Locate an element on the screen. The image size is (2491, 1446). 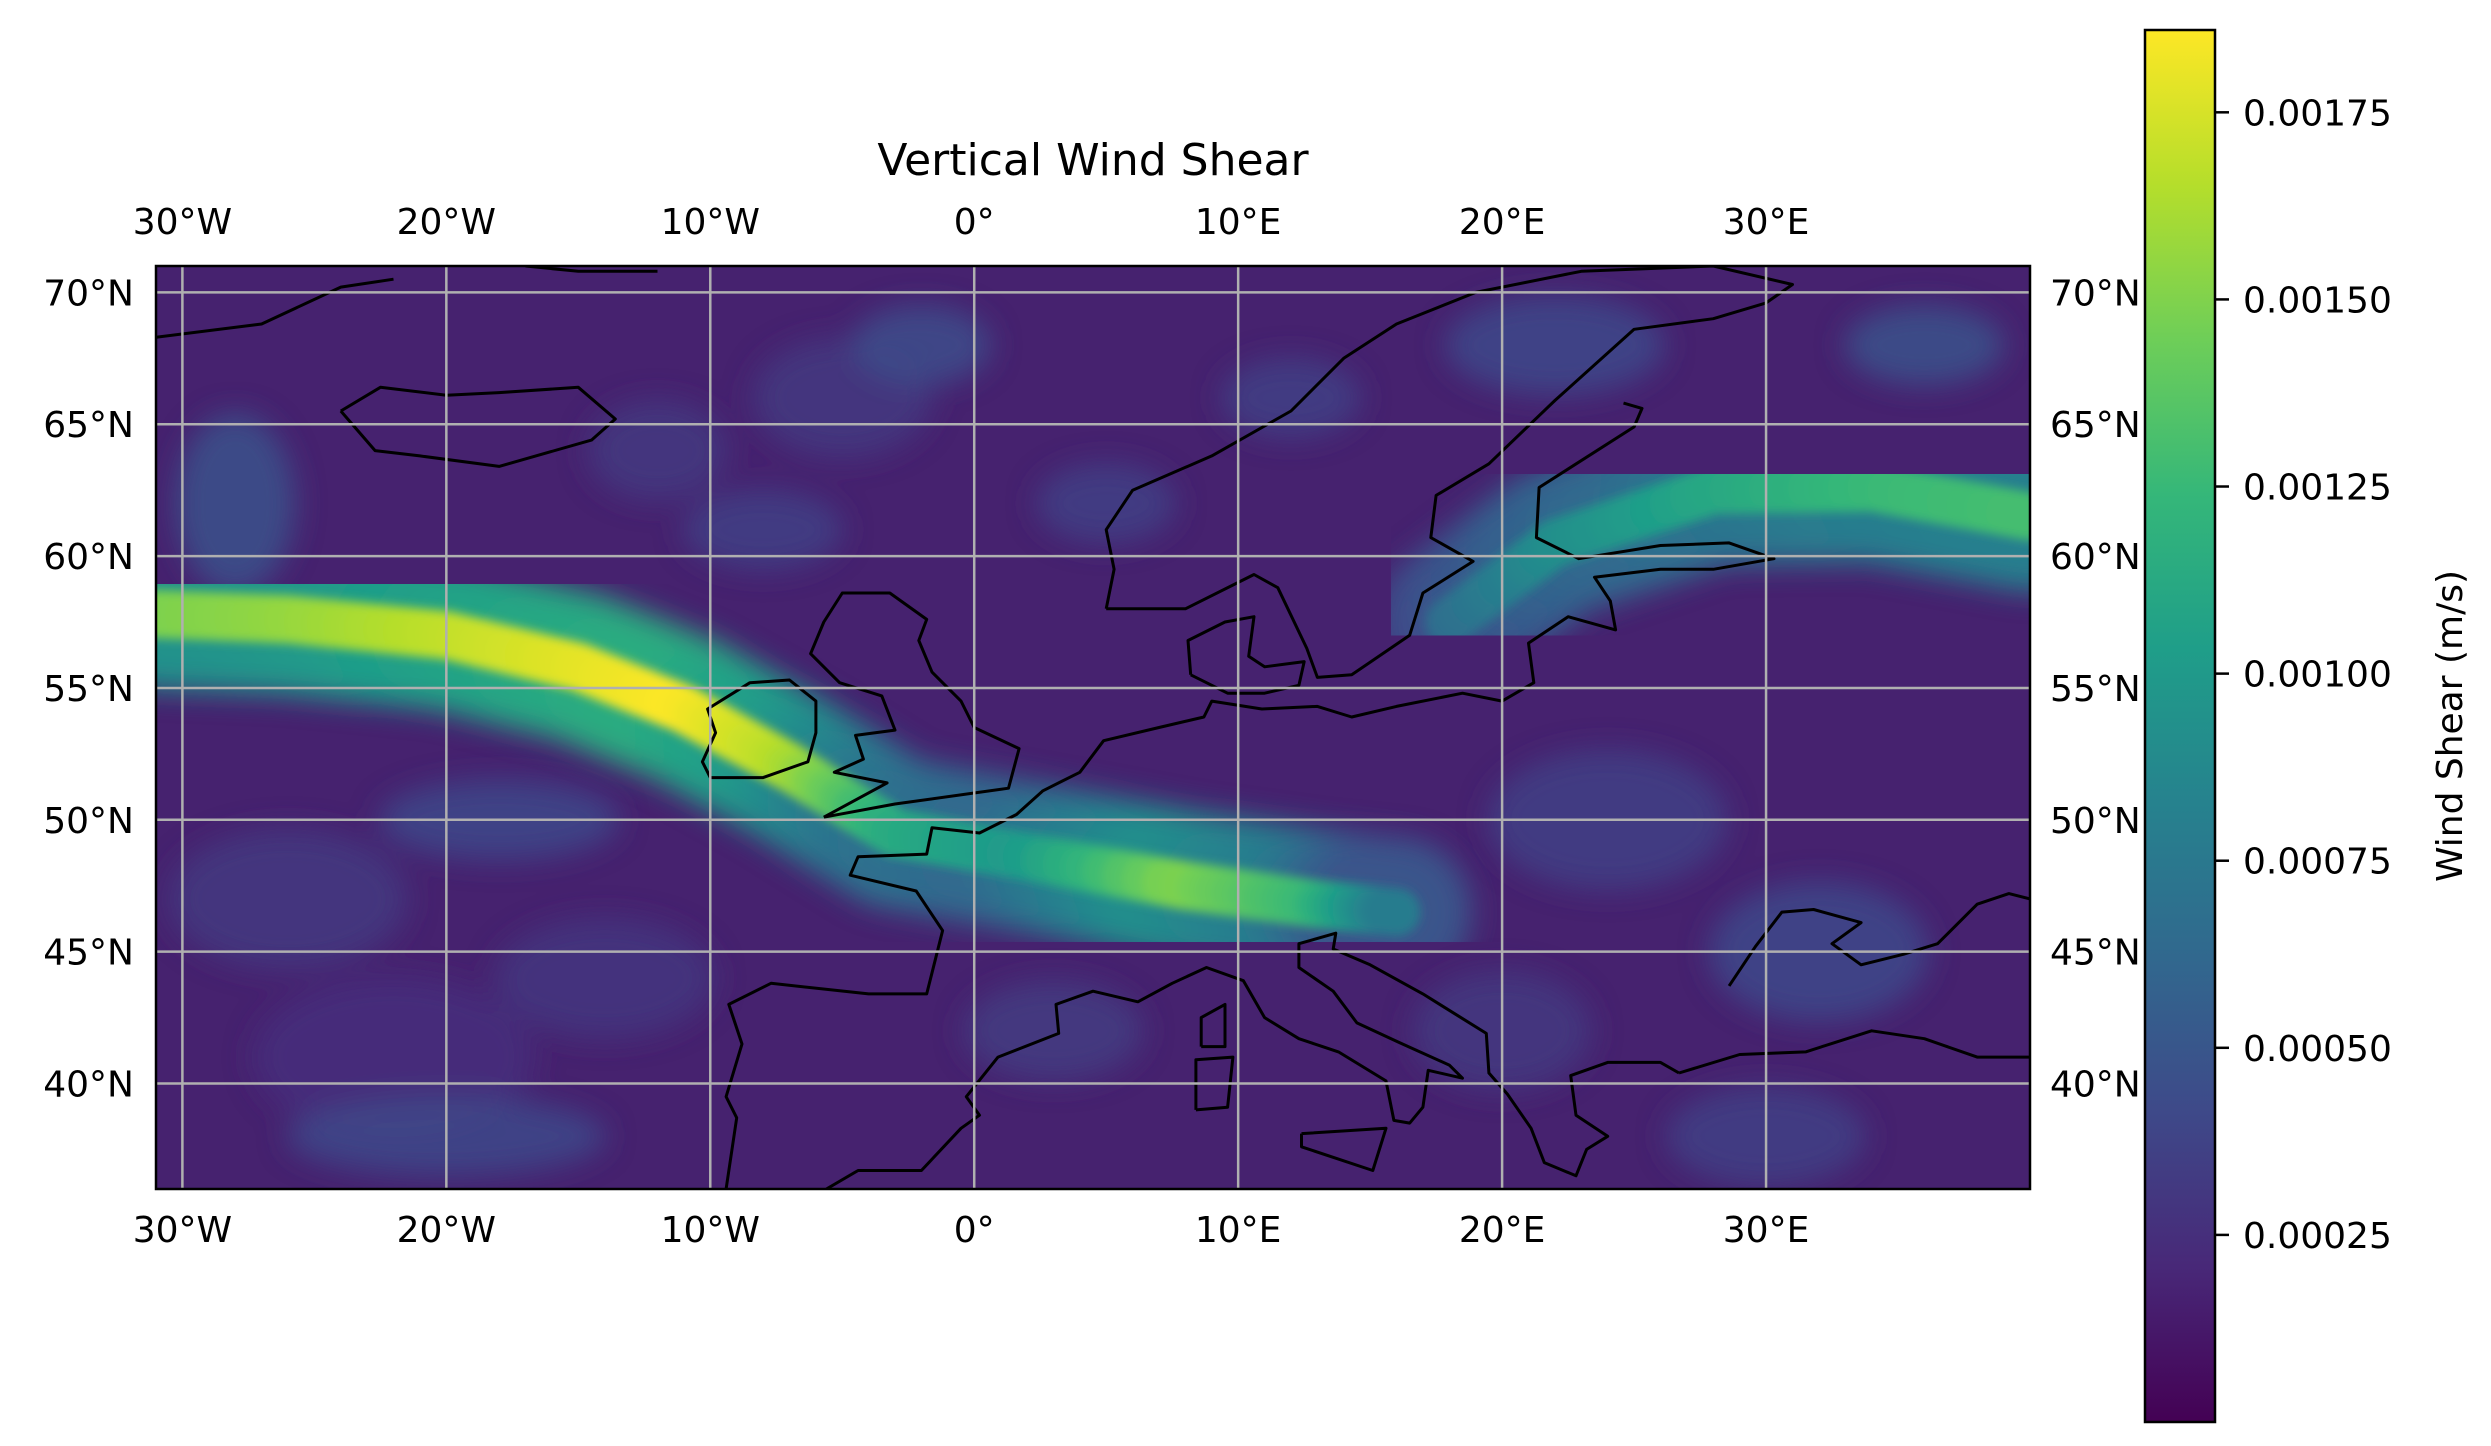
lon-tick-label-bottom: 20°E is located at coordinates (1502, 1230).